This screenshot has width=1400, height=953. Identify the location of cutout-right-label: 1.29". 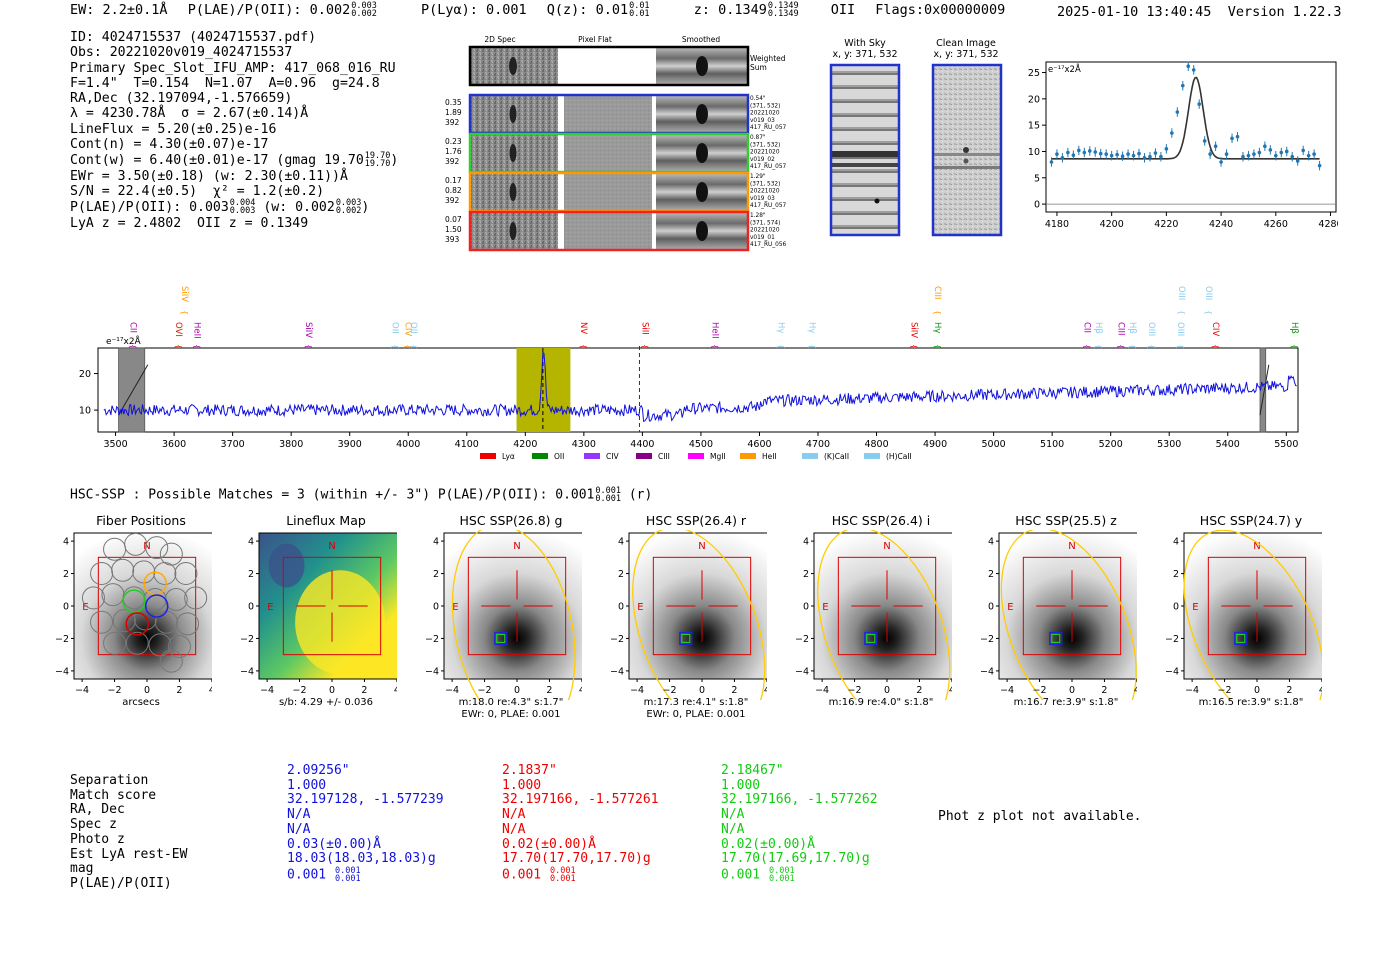
(758, 177).